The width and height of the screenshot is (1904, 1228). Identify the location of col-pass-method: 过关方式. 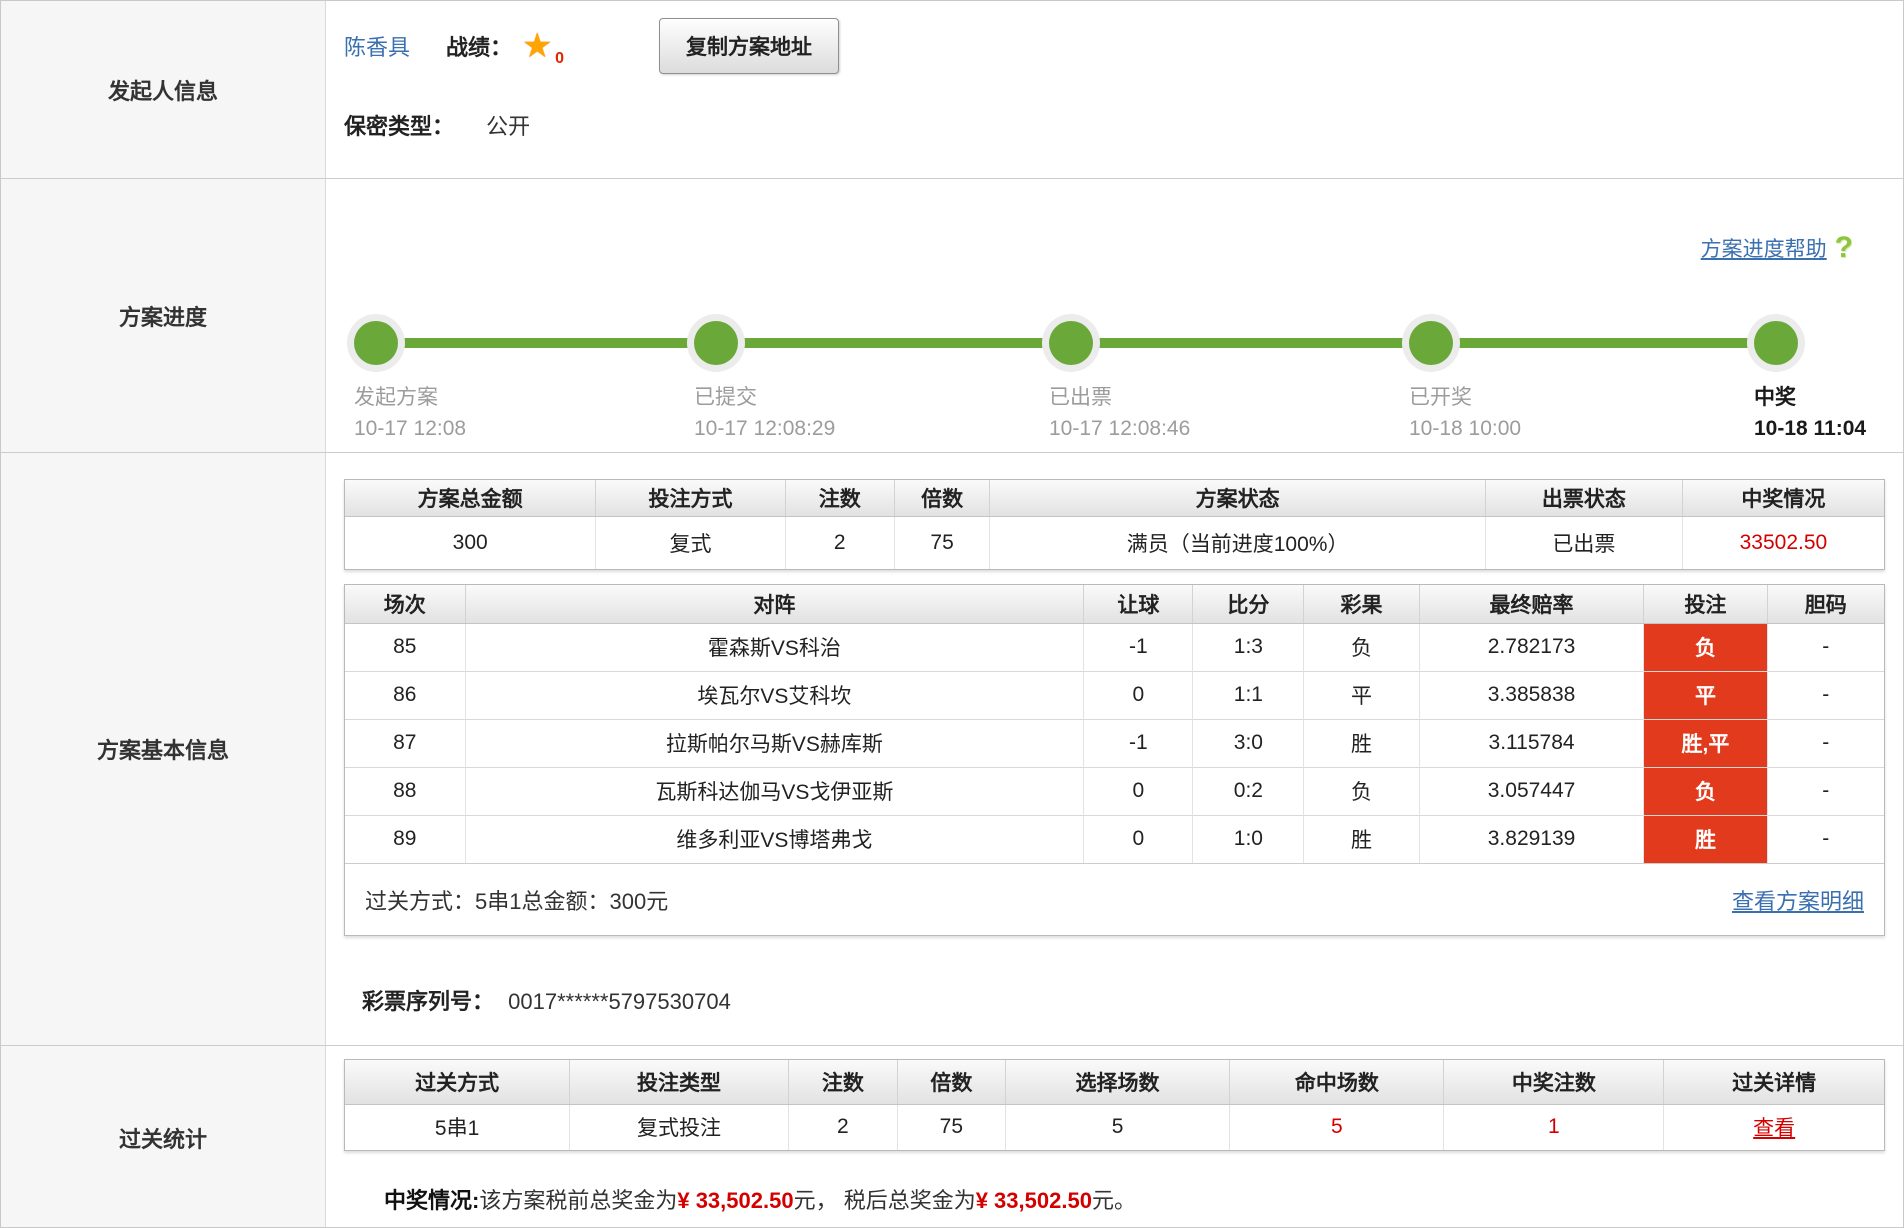
(457, 1082).